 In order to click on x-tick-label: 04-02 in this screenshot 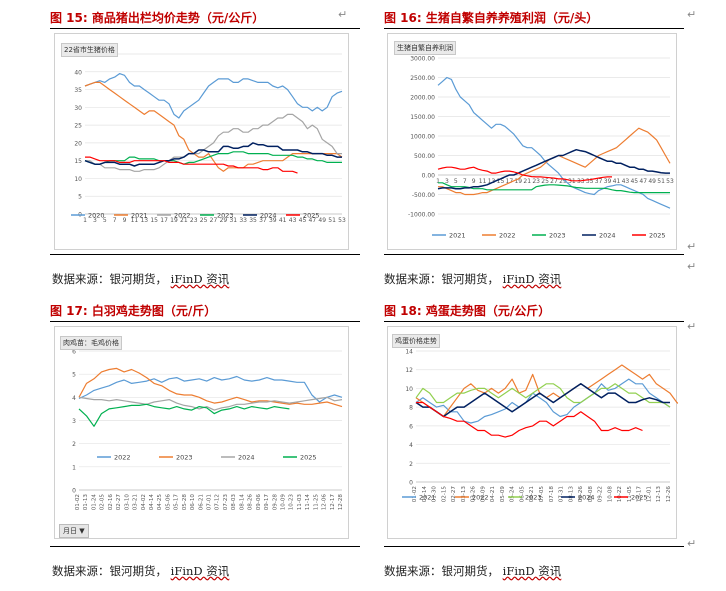, I will do `click(144, 502)`.